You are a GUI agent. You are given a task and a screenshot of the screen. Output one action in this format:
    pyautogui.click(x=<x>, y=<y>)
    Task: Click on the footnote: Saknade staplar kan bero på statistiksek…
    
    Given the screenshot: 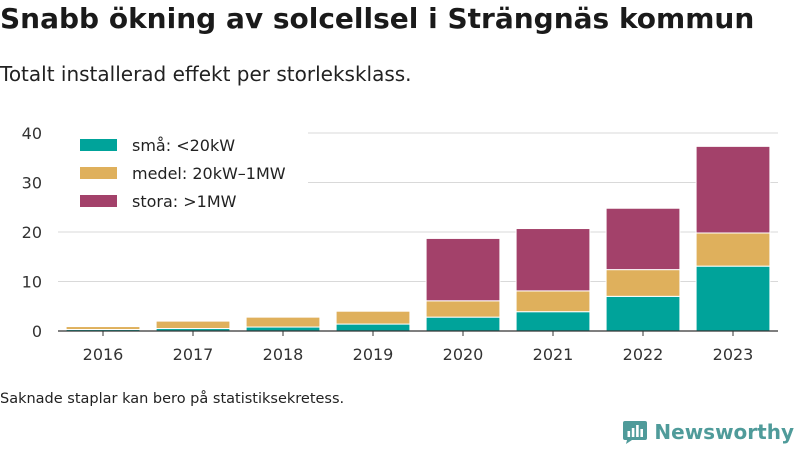 What is the action you would take?
    pyautogui.click(x=172, y=399)
    